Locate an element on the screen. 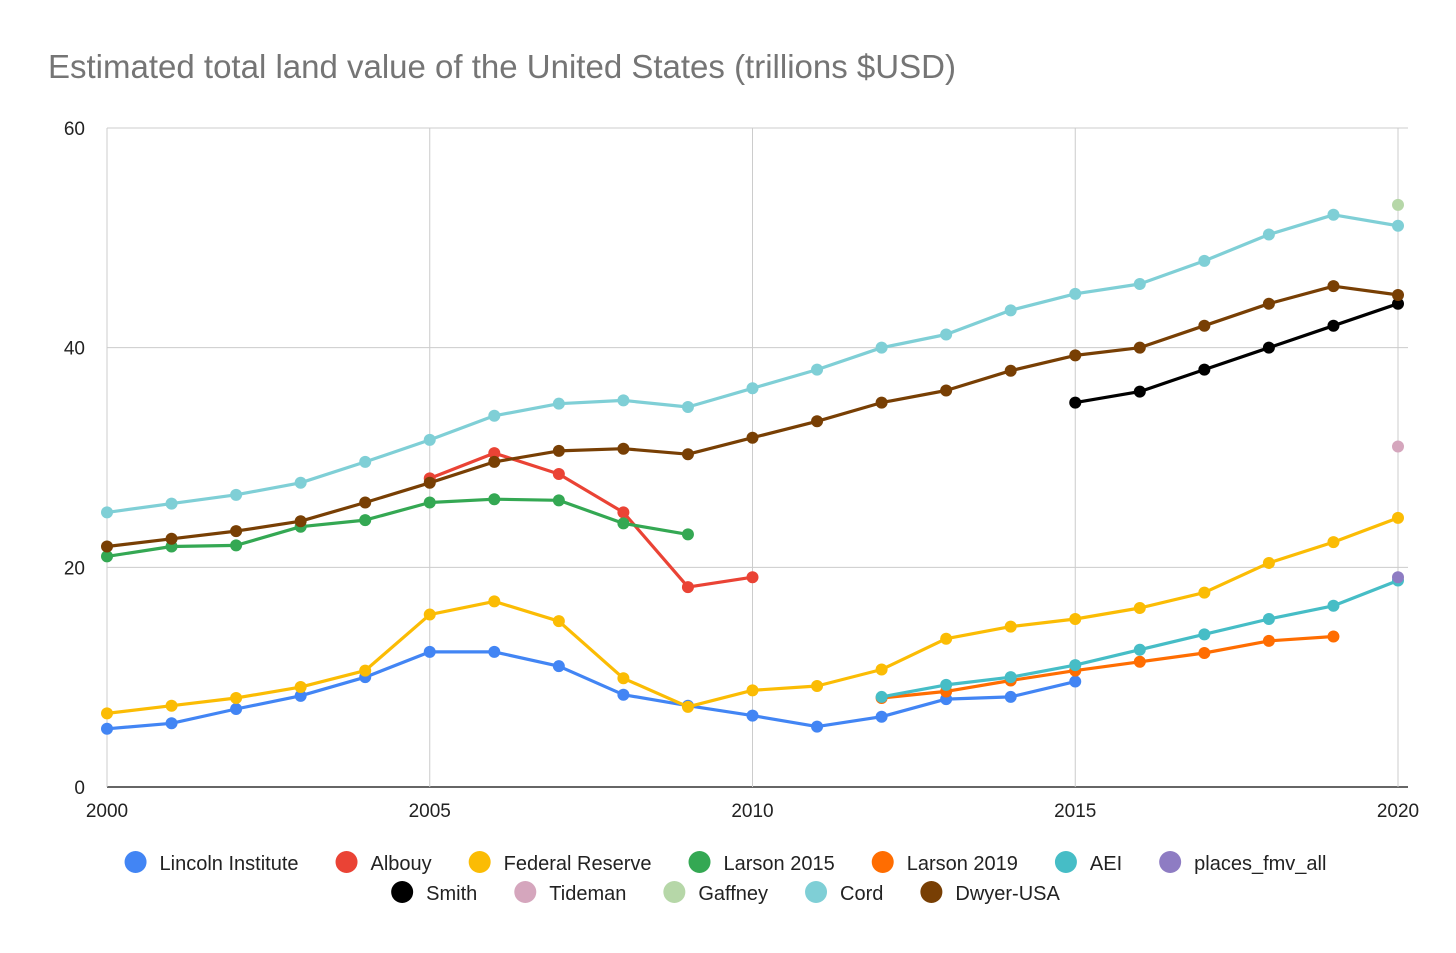  legend-label: Albouy is located at coordinates (401, 864).